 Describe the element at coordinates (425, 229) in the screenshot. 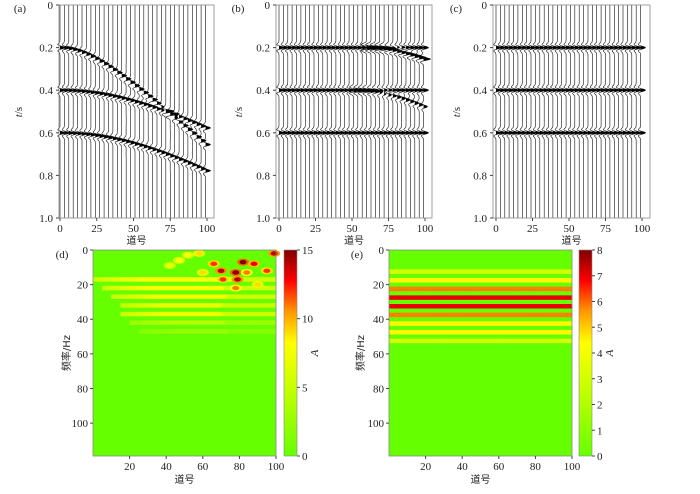

I see `x-tick-label: 100` at that location.